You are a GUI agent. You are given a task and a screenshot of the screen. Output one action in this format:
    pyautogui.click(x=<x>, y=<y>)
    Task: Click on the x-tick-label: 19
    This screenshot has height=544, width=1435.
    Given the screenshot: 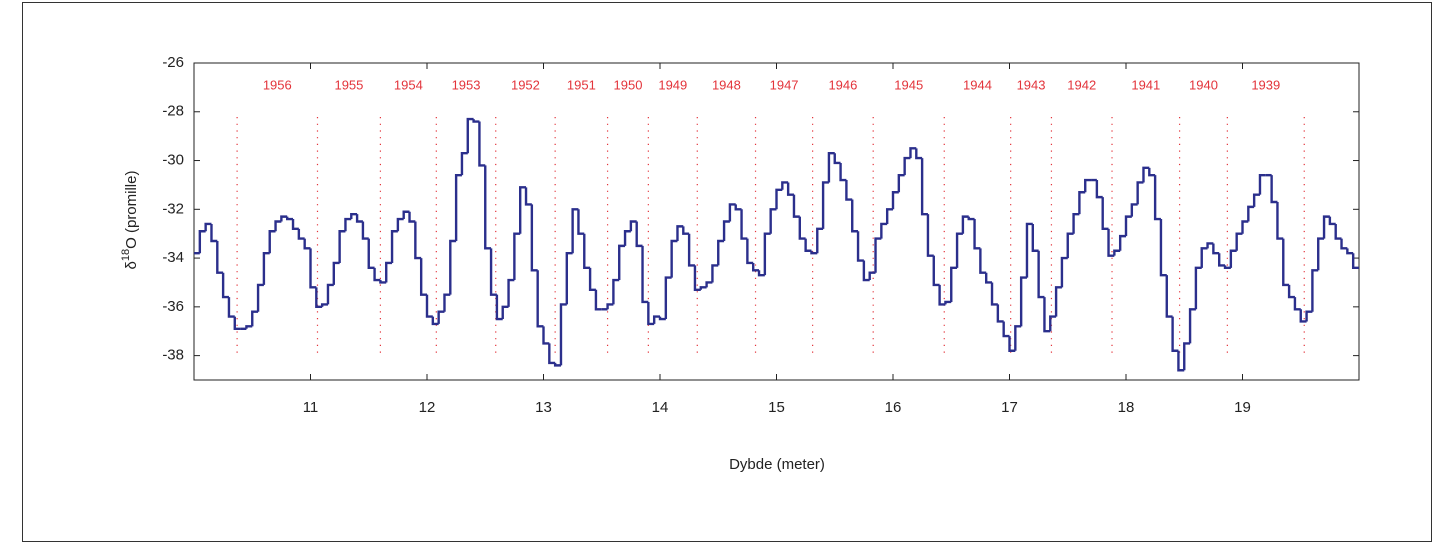 What is the action you would take?
    pyautogui.click(x=1242, y=407)
    